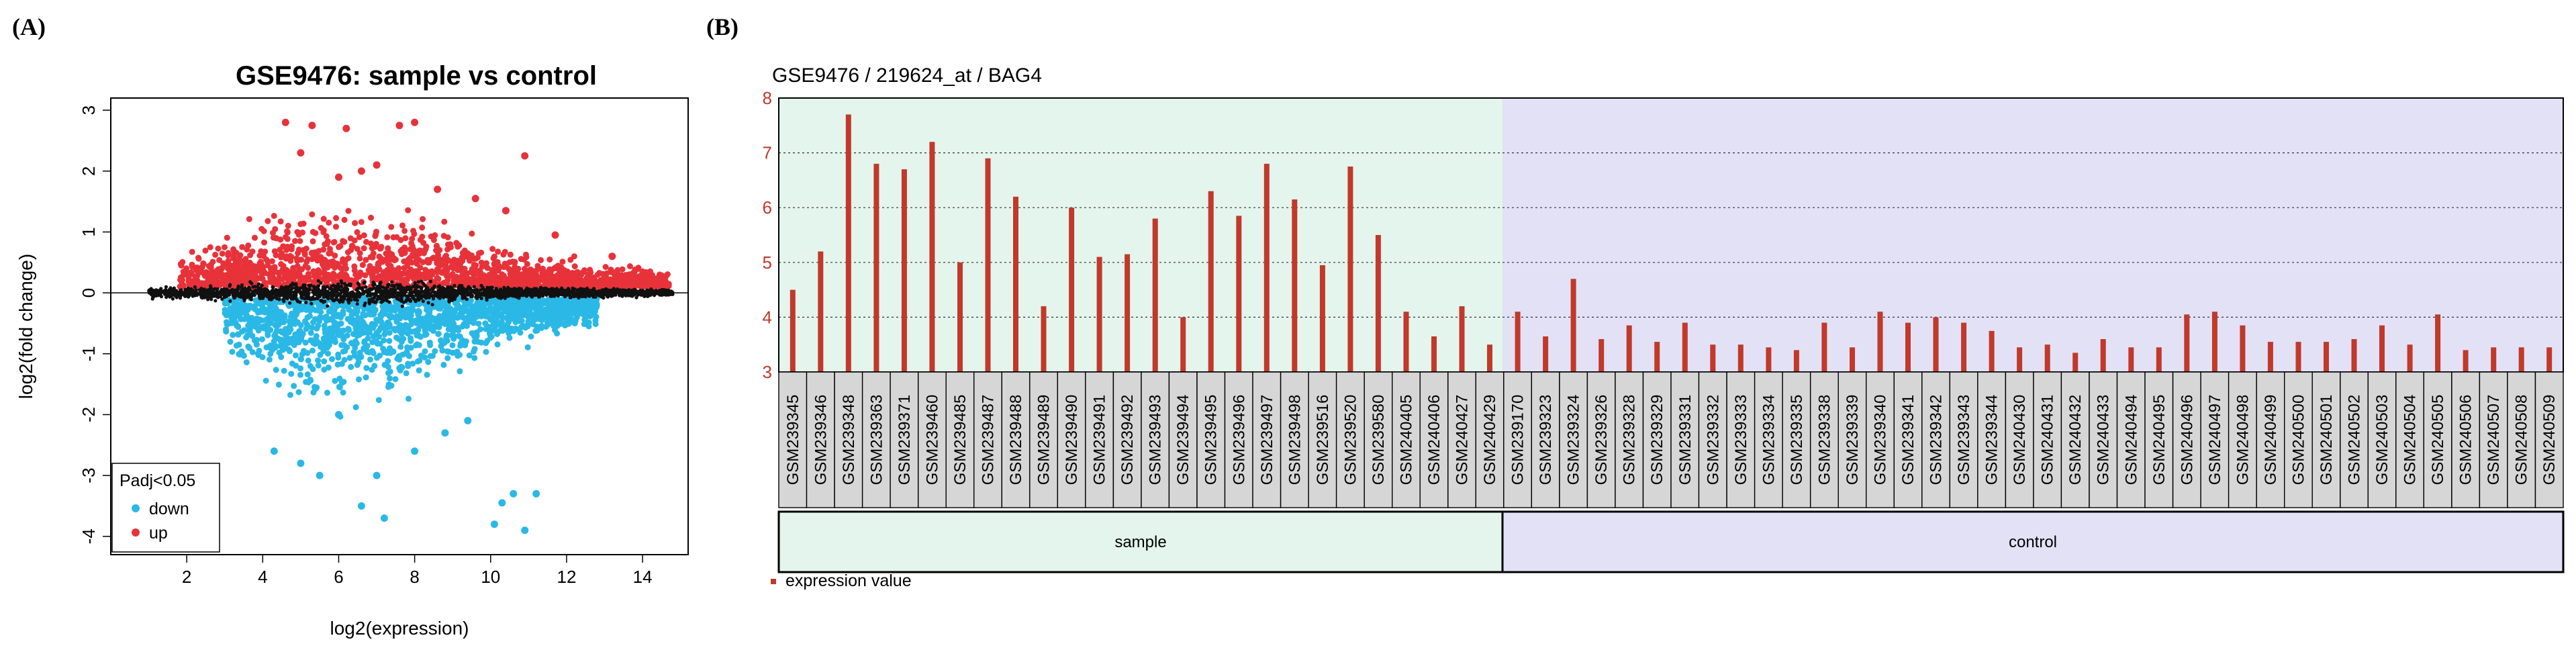  Describe the element at coordinates (29, 26) in the screenshot. I see `panel-a-label: (A)` at that location.